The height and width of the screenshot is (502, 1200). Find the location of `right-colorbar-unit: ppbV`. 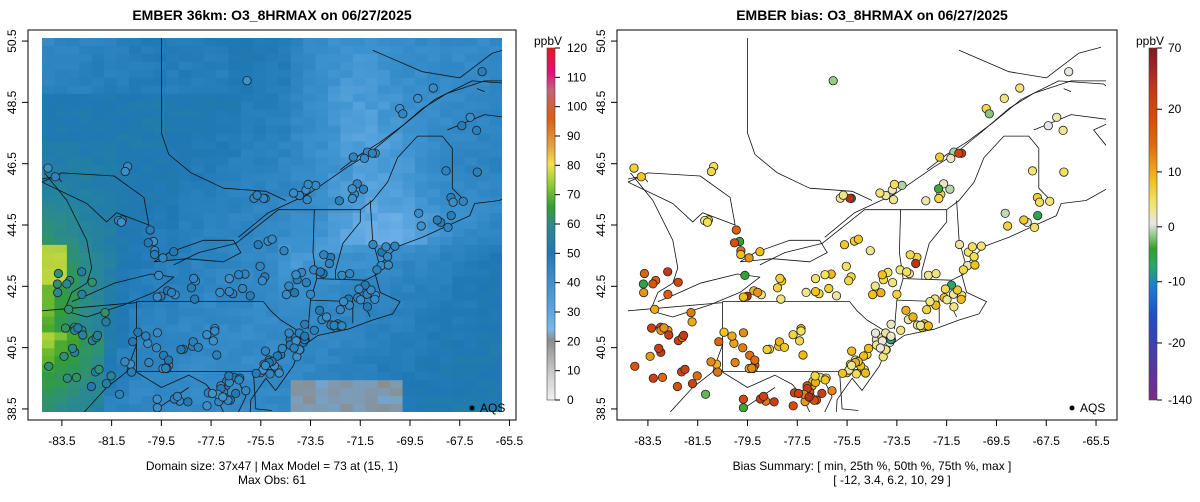

right-colorbar-unit: ppbV is located at coordinates (1150, 41).